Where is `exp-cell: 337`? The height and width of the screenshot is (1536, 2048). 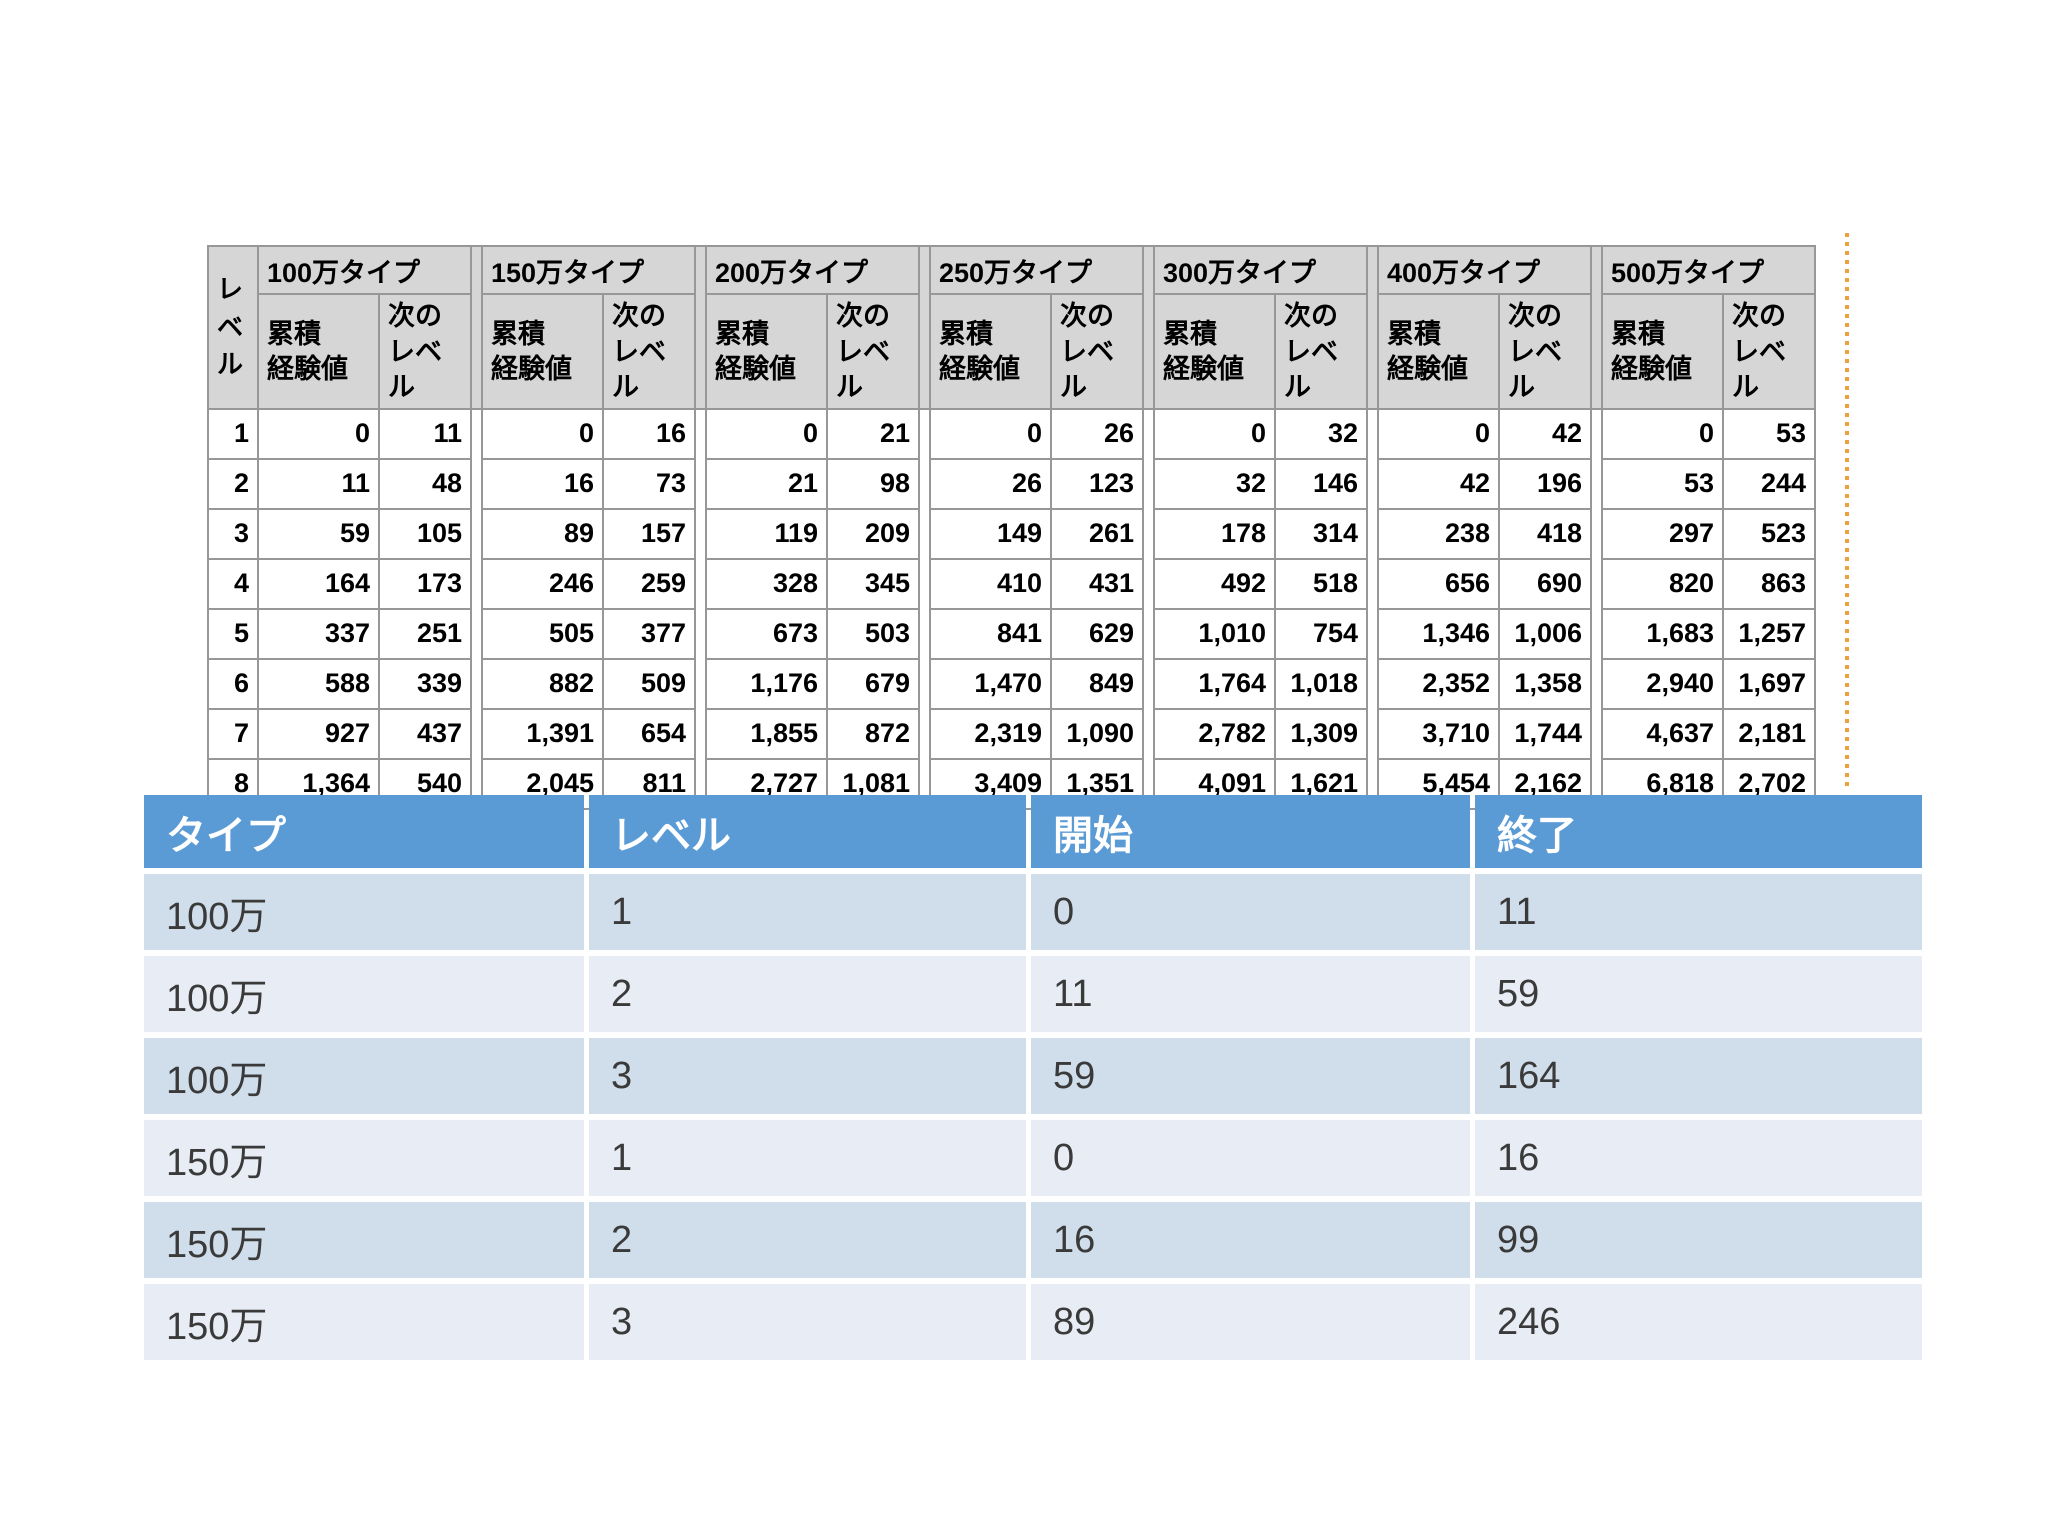 exp-cell: 337 is located at coordinates (318, 633).